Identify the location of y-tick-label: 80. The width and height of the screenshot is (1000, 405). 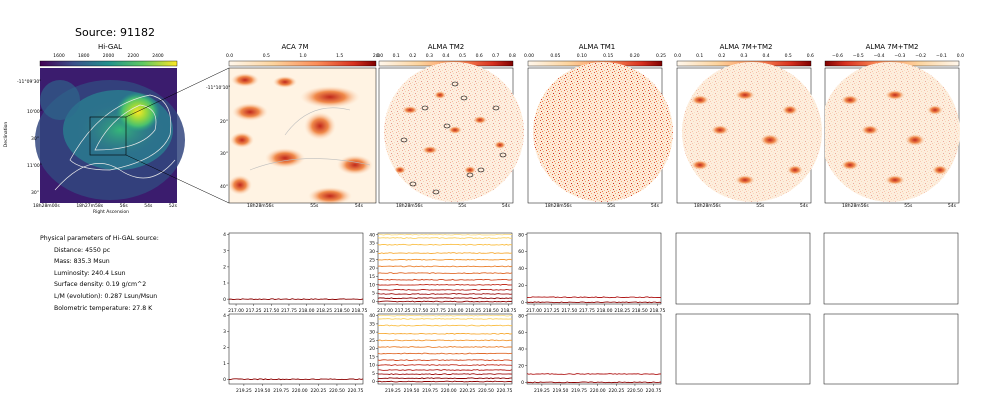
(521, 235).